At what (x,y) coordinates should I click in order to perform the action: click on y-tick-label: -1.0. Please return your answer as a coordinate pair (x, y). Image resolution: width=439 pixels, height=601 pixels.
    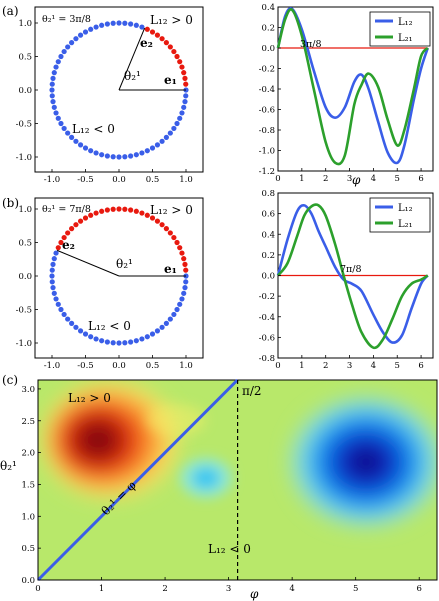
    Looking at the image, I should click on (24, 344).